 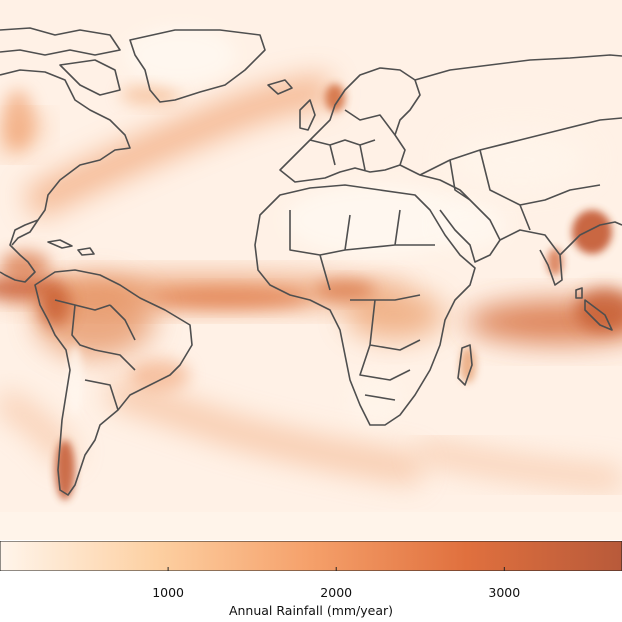 I want to click on colorbar, so click(x=311, y=556).